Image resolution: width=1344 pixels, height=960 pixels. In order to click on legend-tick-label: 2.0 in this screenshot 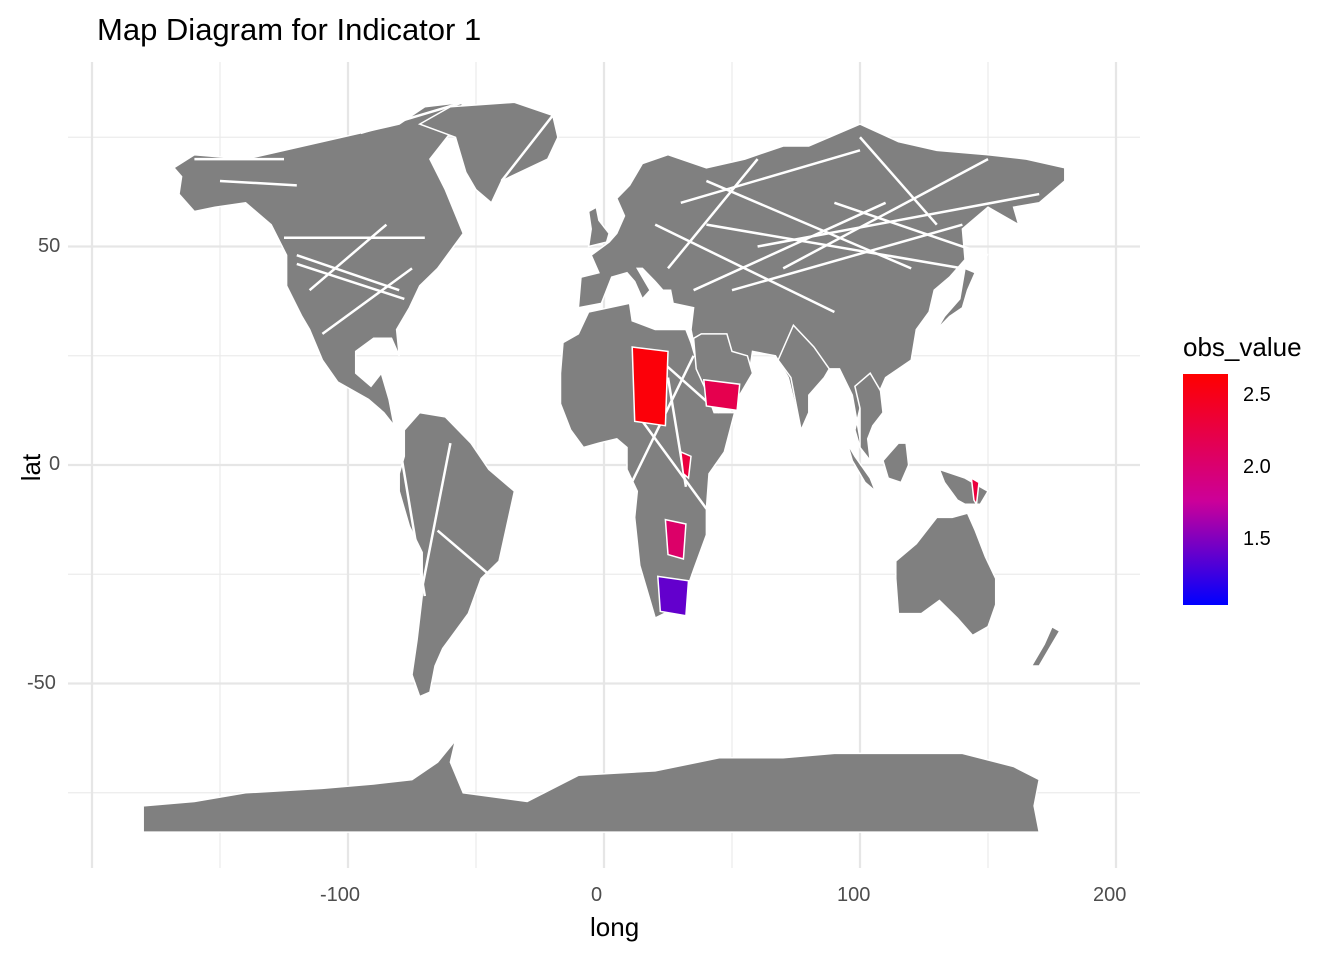, I will do `click(1257, 466)`.